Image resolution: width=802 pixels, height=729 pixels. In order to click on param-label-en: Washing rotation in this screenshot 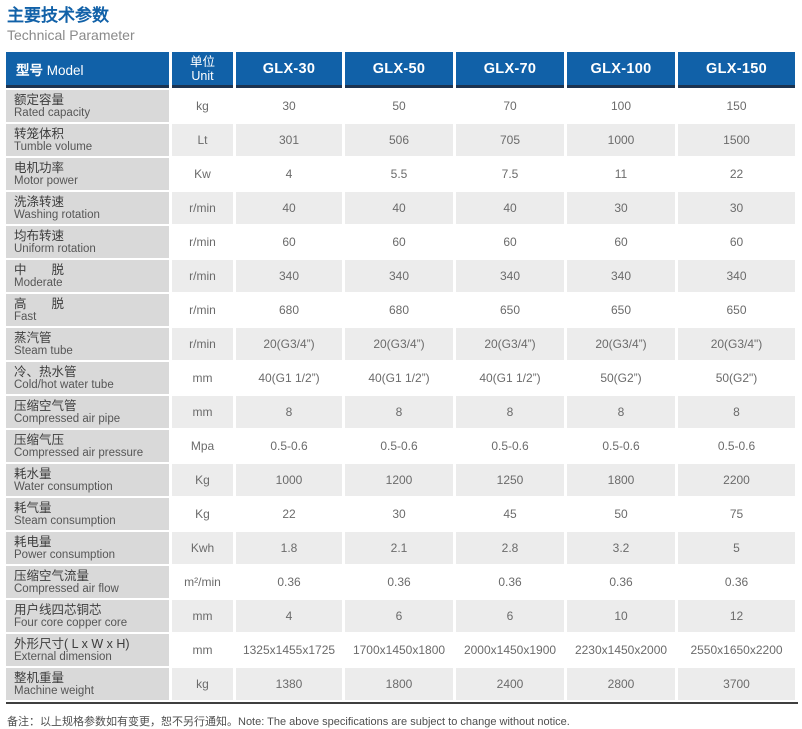, I will do `click(57, 214)`.